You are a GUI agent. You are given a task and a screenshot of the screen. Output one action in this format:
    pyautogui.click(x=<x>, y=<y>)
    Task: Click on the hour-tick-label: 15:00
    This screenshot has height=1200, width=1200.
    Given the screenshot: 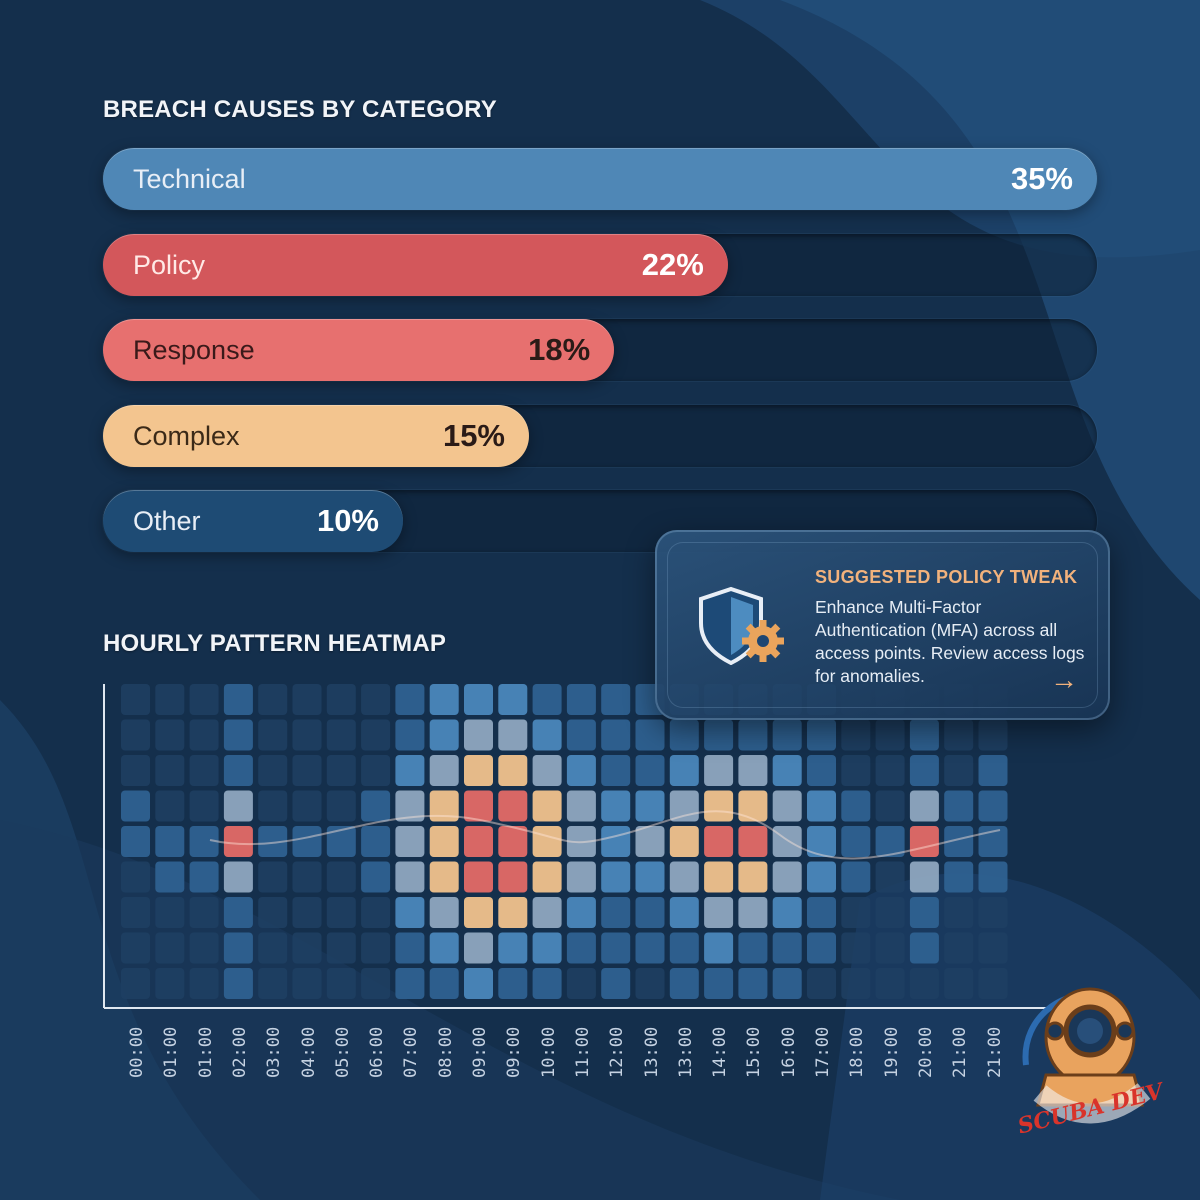 What is the action you would take?
    pyautogui.click(x=754, y=1052)
    